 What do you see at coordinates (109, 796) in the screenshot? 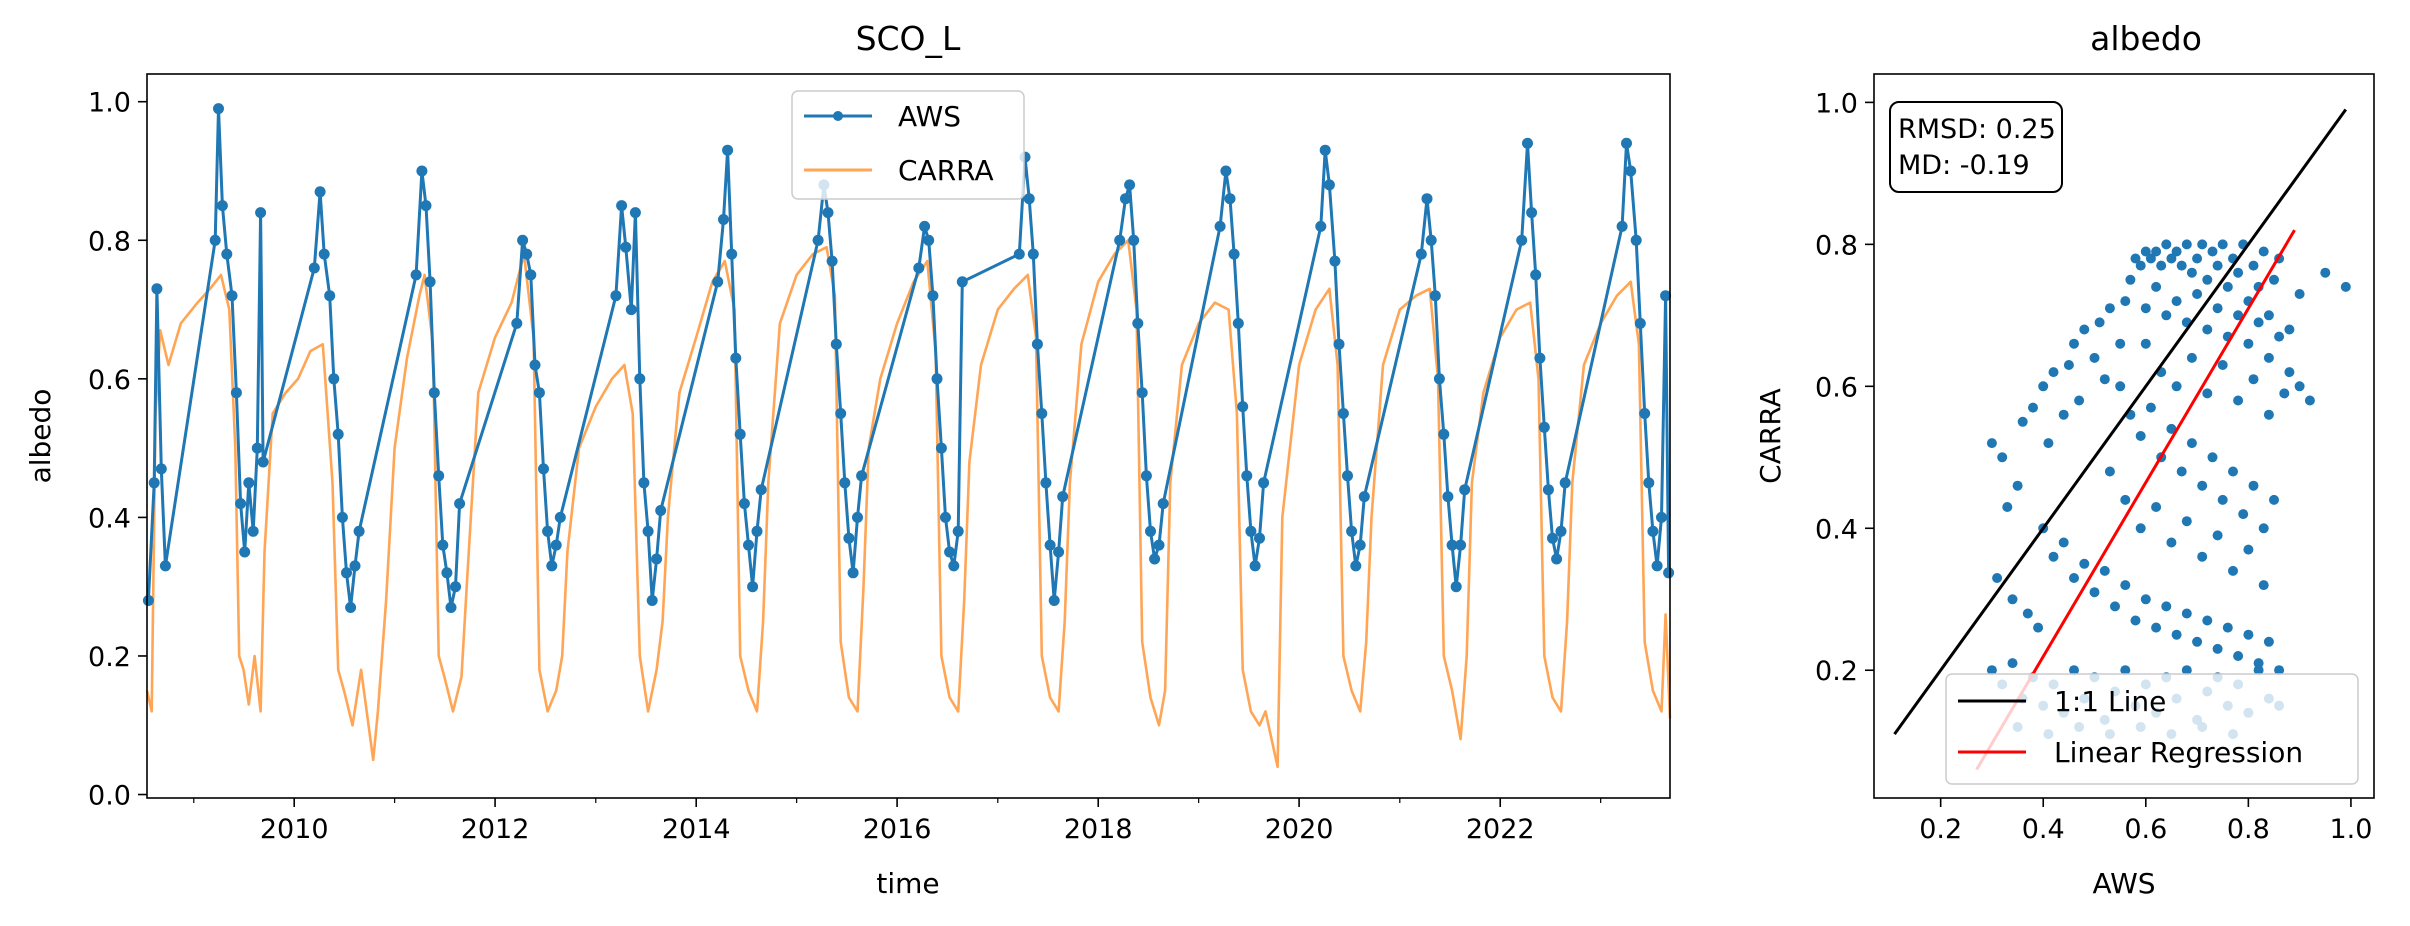
I see `timeseries-y-tick-label: 0.0` at bounding box center [109, 796].